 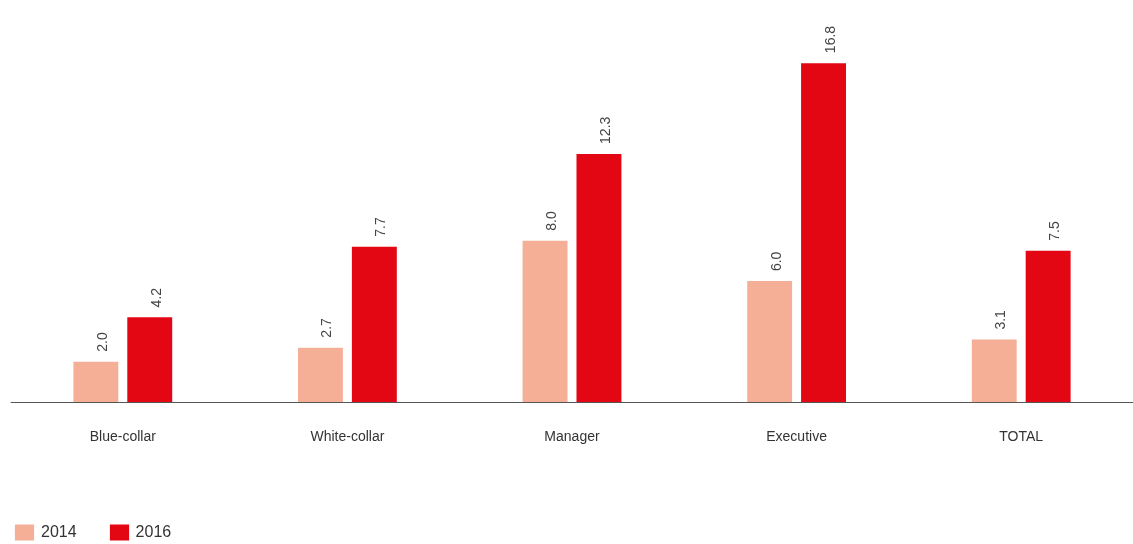 What do you see at coordinates (380, 227) in the screenshot?
I see `data-label: 7.7` at bounding box center [380, 227].